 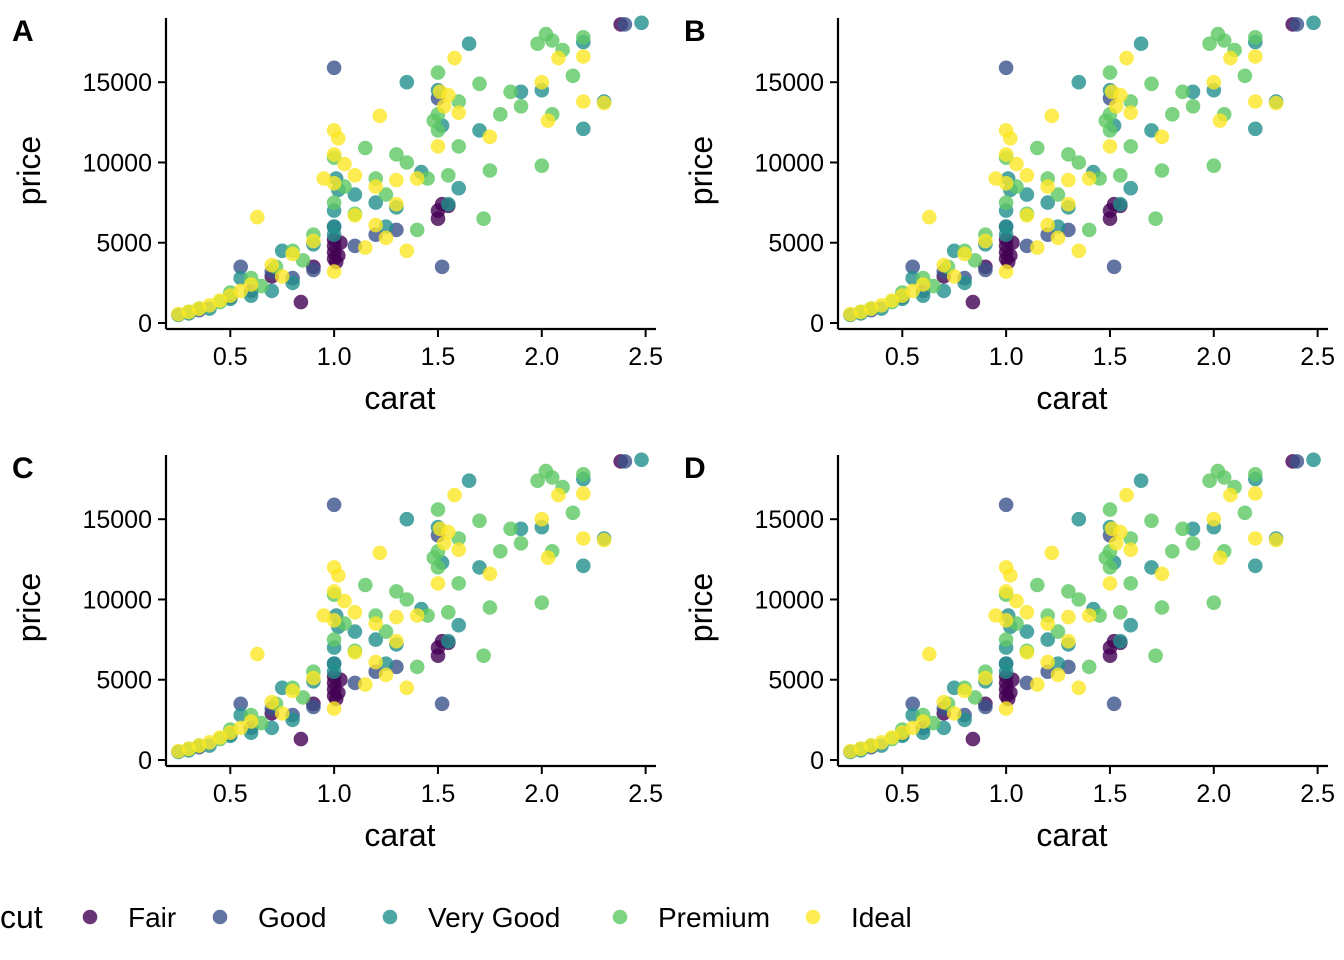 I want to click on y-axis-title: price, so click(x=701, y=170).